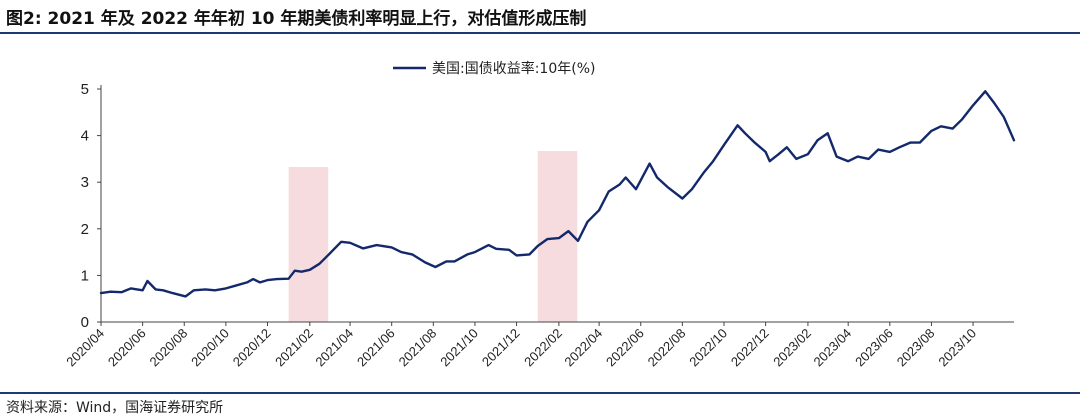  What do you see at coordinates (957, 348) in the screenshot?
I see `x-tick-label: 2023/10` at bounding box center [957, 348].